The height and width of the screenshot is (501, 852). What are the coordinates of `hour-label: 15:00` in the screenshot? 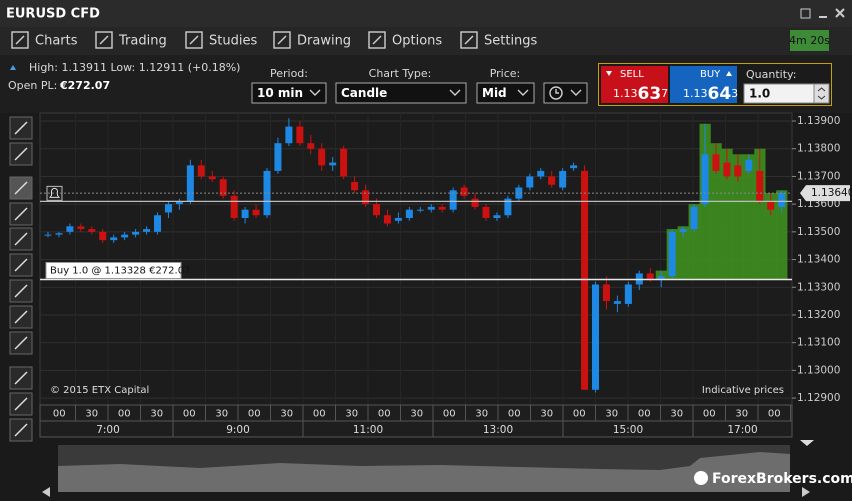 It's located at (628, 430).